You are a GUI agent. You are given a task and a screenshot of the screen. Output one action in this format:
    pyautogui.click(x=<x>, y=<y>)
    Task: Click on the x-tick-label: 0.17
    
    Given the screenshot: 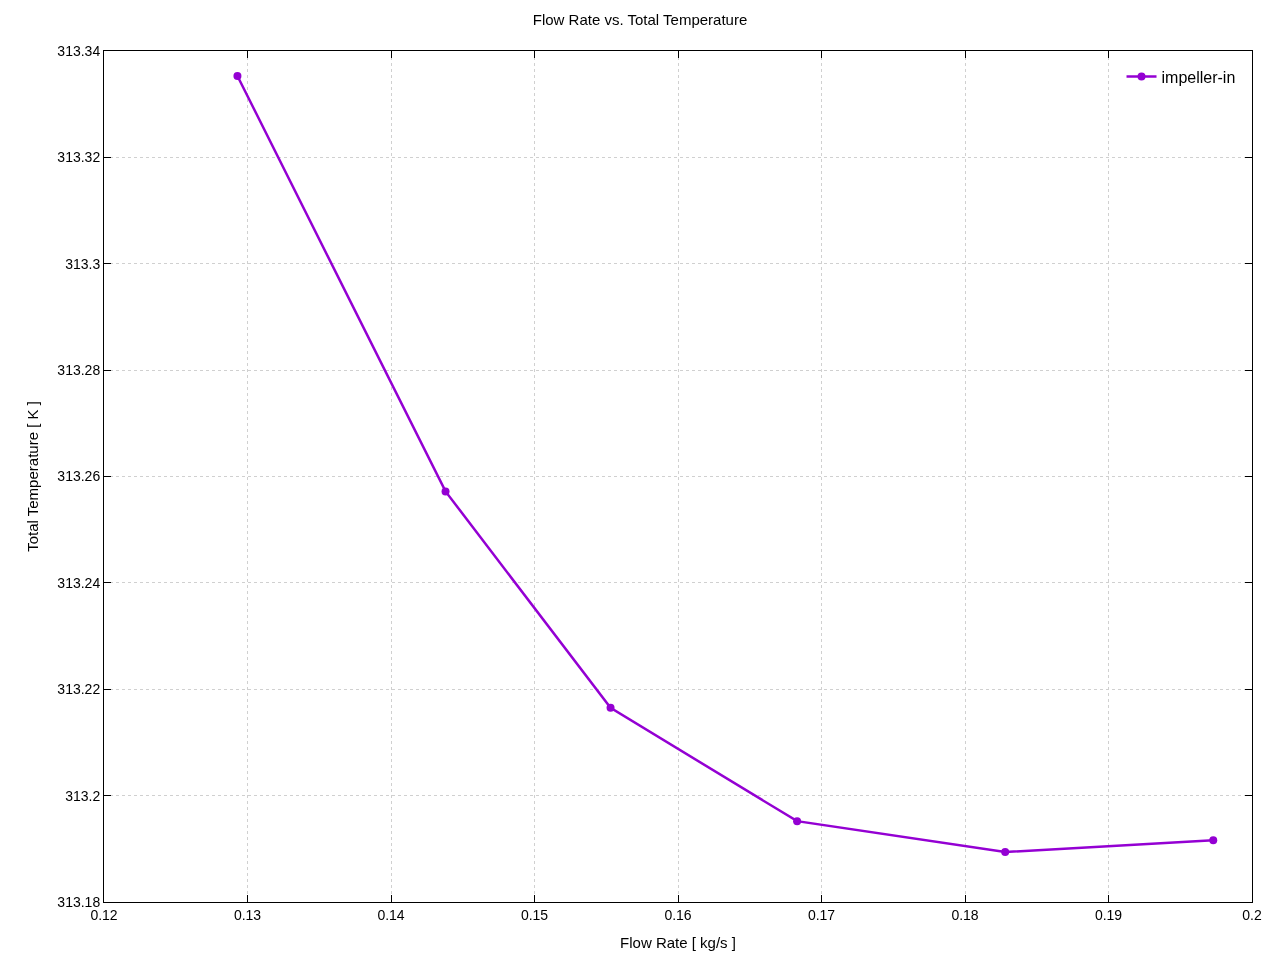 What is the action you would take?
    pyautogui.click(x=821, y=914)
    